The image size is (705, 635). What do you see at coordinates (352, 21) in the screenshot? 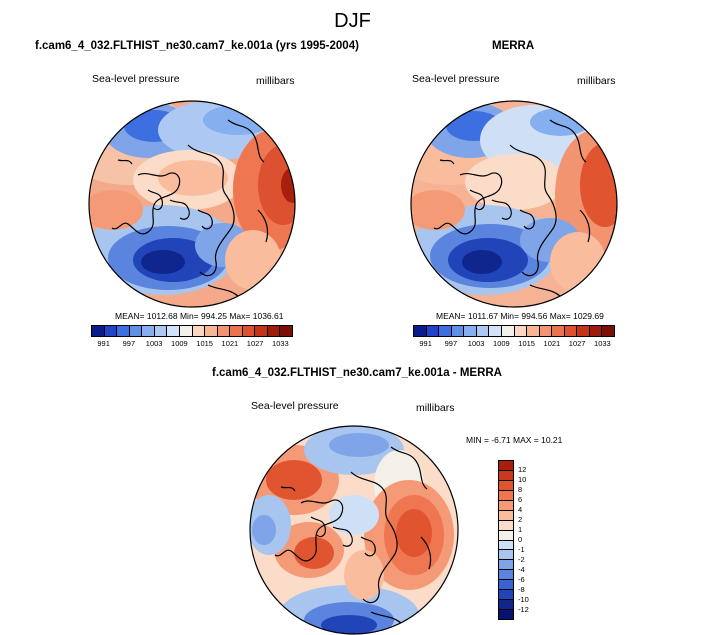
I see `figure-title: DJF` at bounding box center [352, 21].